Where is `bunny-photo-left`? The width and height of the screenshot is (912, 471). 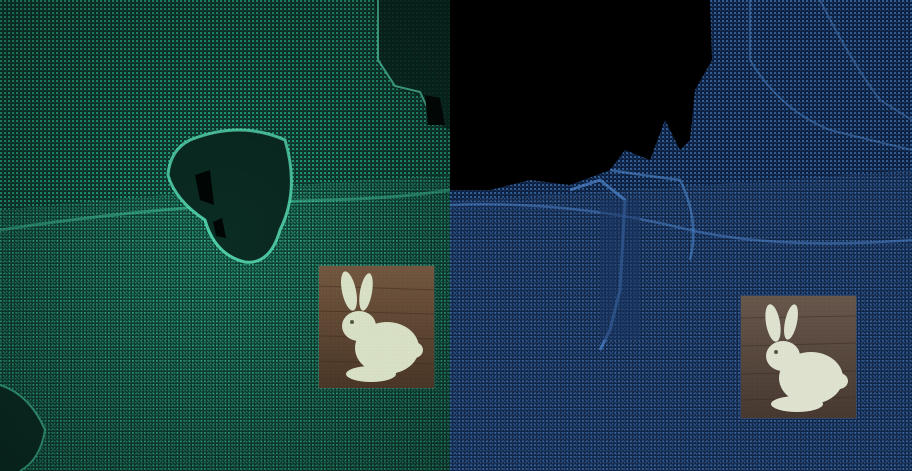
bunny-photo-left is located at coordinates (376, 327).